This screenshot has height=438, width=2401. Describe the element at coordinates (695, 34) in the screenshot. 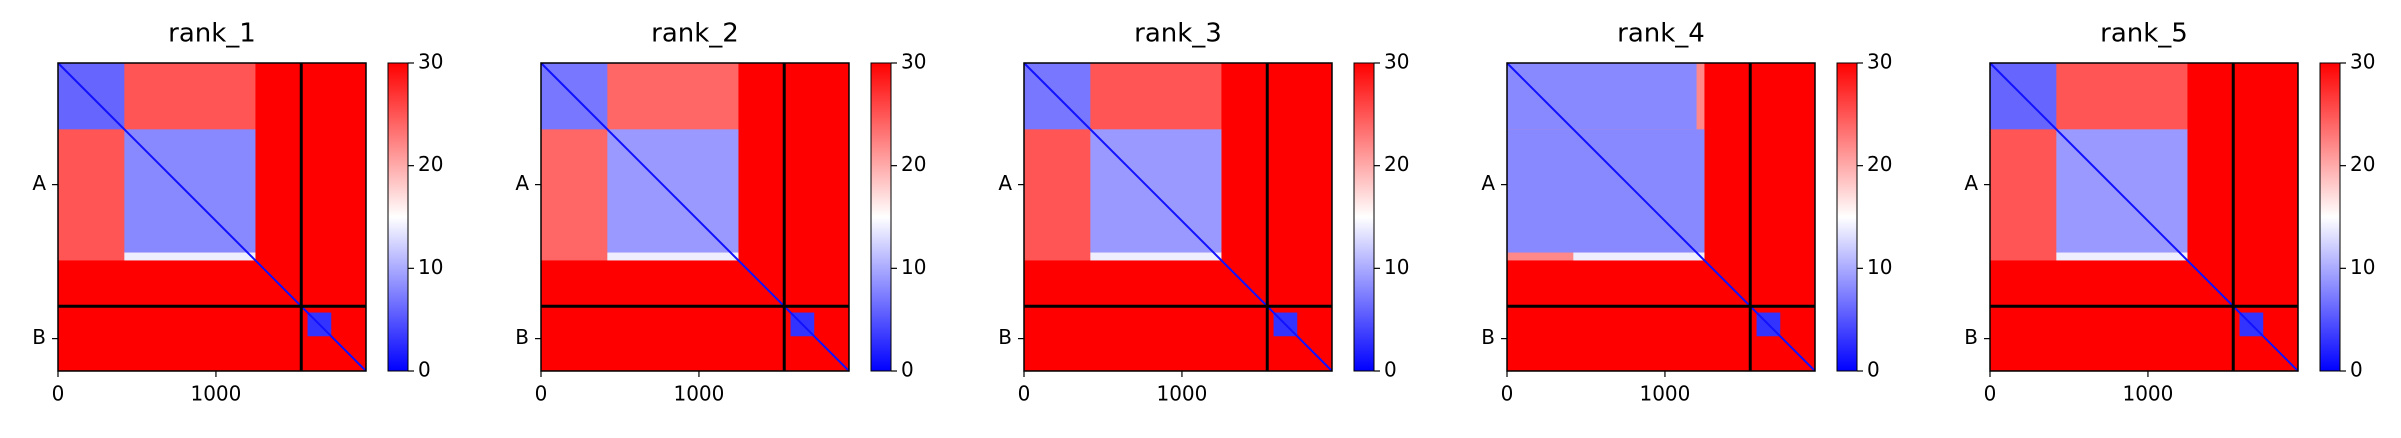

I see `panel-title: rank_2` at that location.